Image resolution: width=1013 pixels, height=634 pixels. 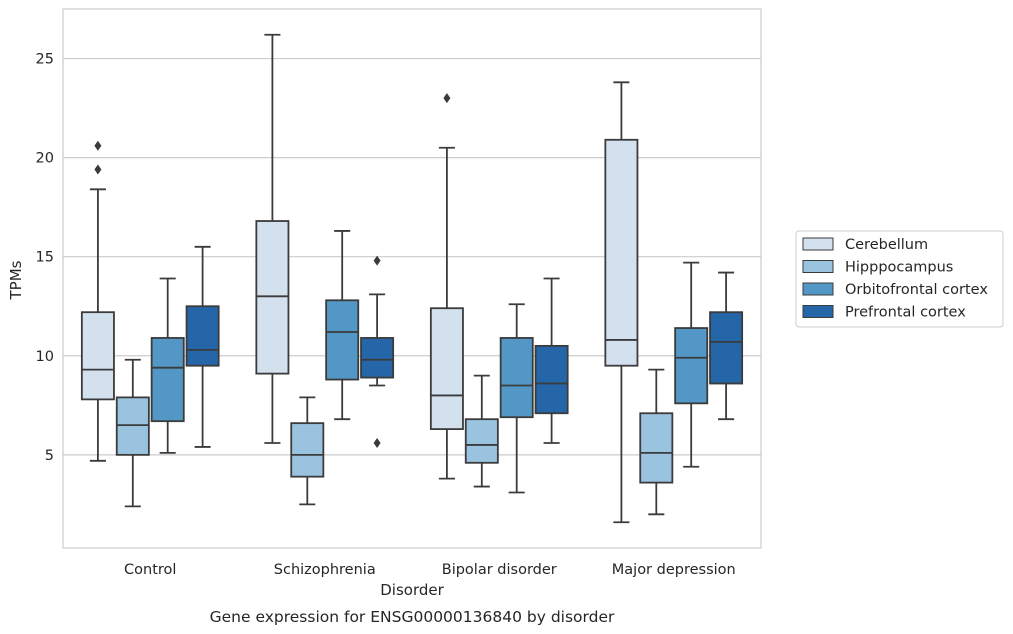 What do you see at coordinates (886, 245) in the screenshot?
I see `legend-label: Cerebellum` at bounding box center [886, 245].